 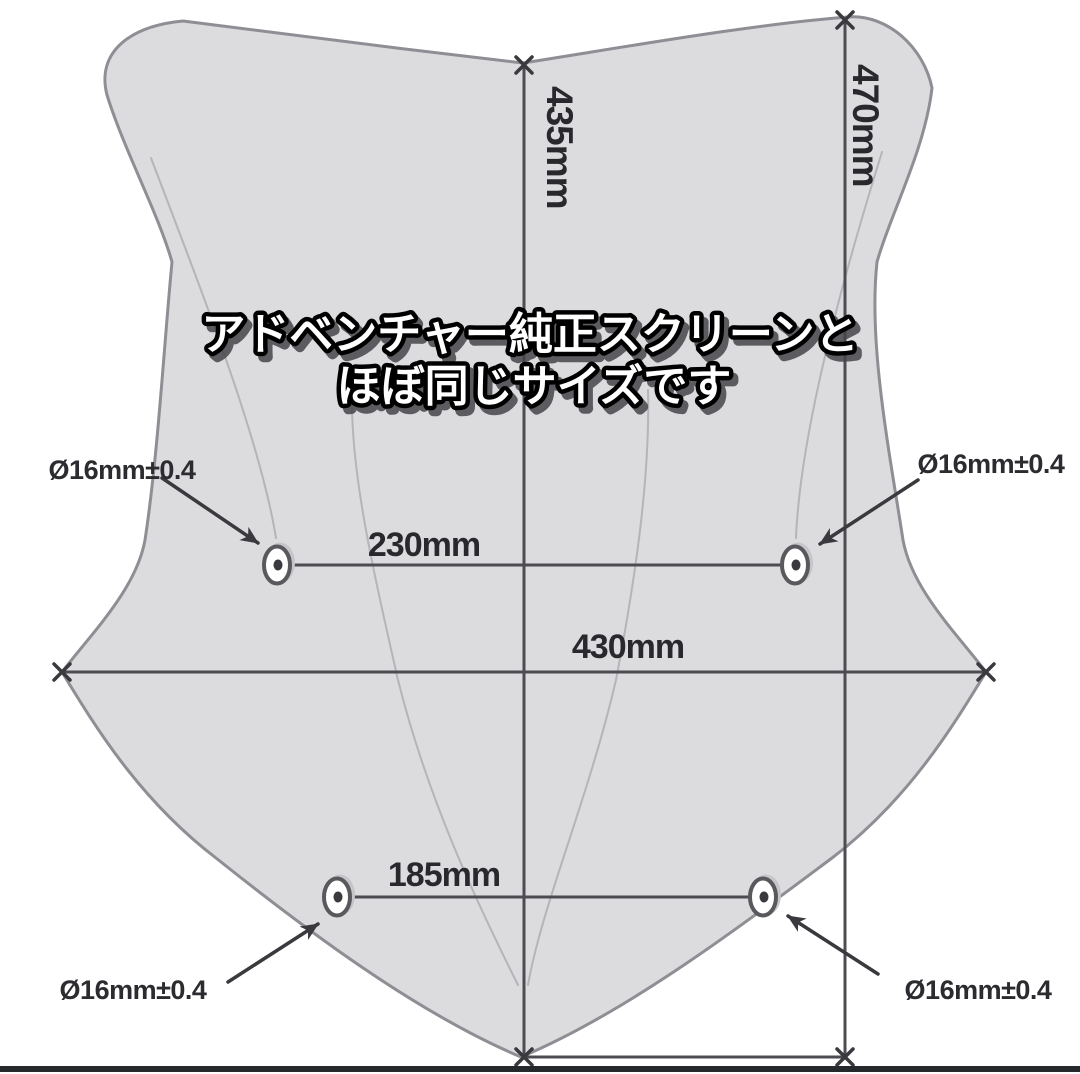 What do you see at coordinates (628, 647) in the screenshot?
I see `dimension-label-max-width: 430mm` at bounding box center [628, 647].